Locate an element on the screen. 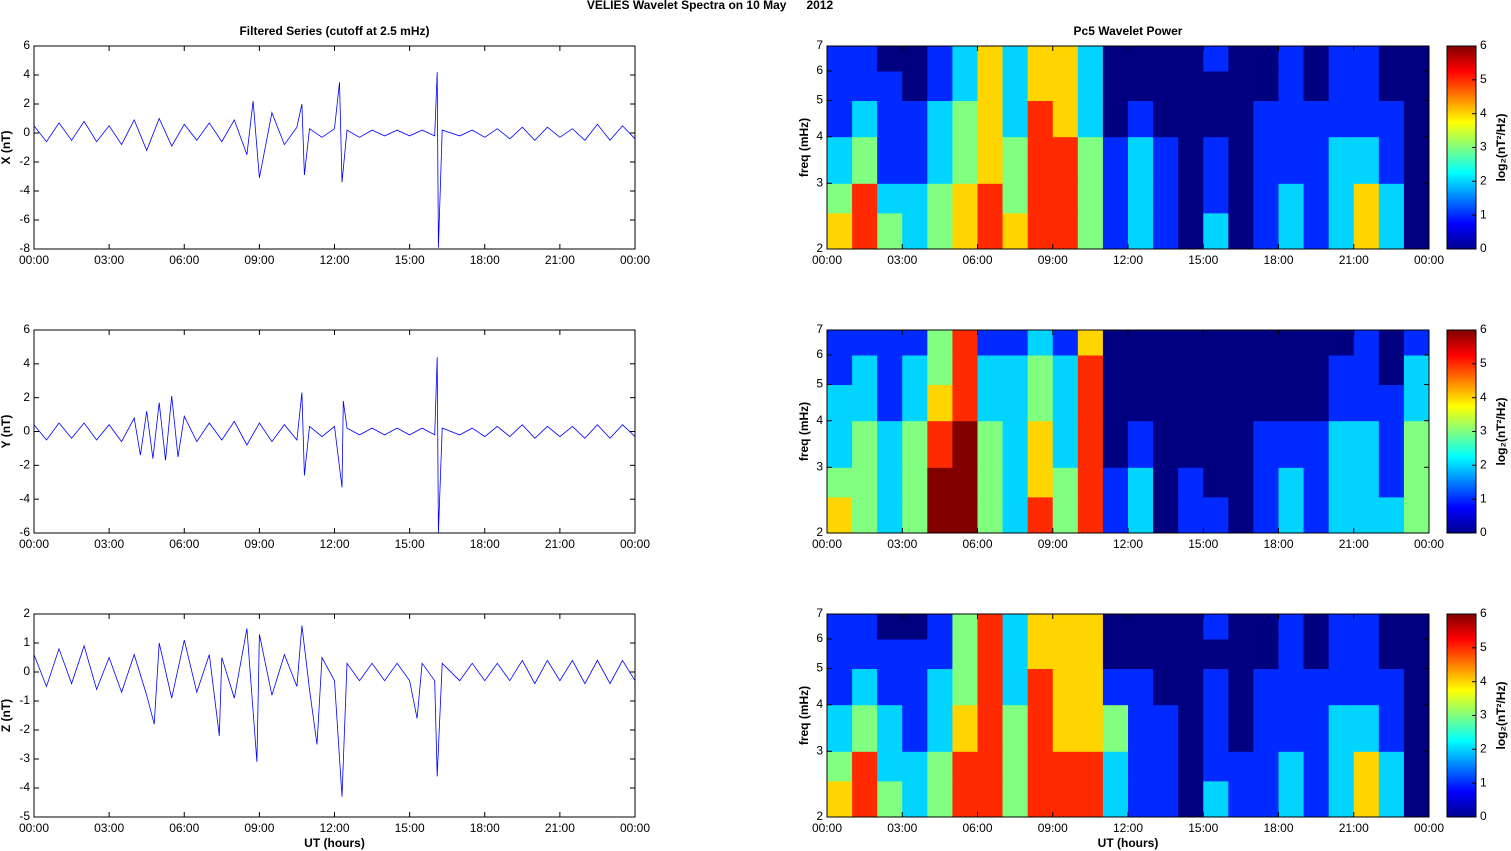 This screenshot has height=851, width=1511. panel-title: Pc5 Wavelet Power is located at coordinates (1128, 31).